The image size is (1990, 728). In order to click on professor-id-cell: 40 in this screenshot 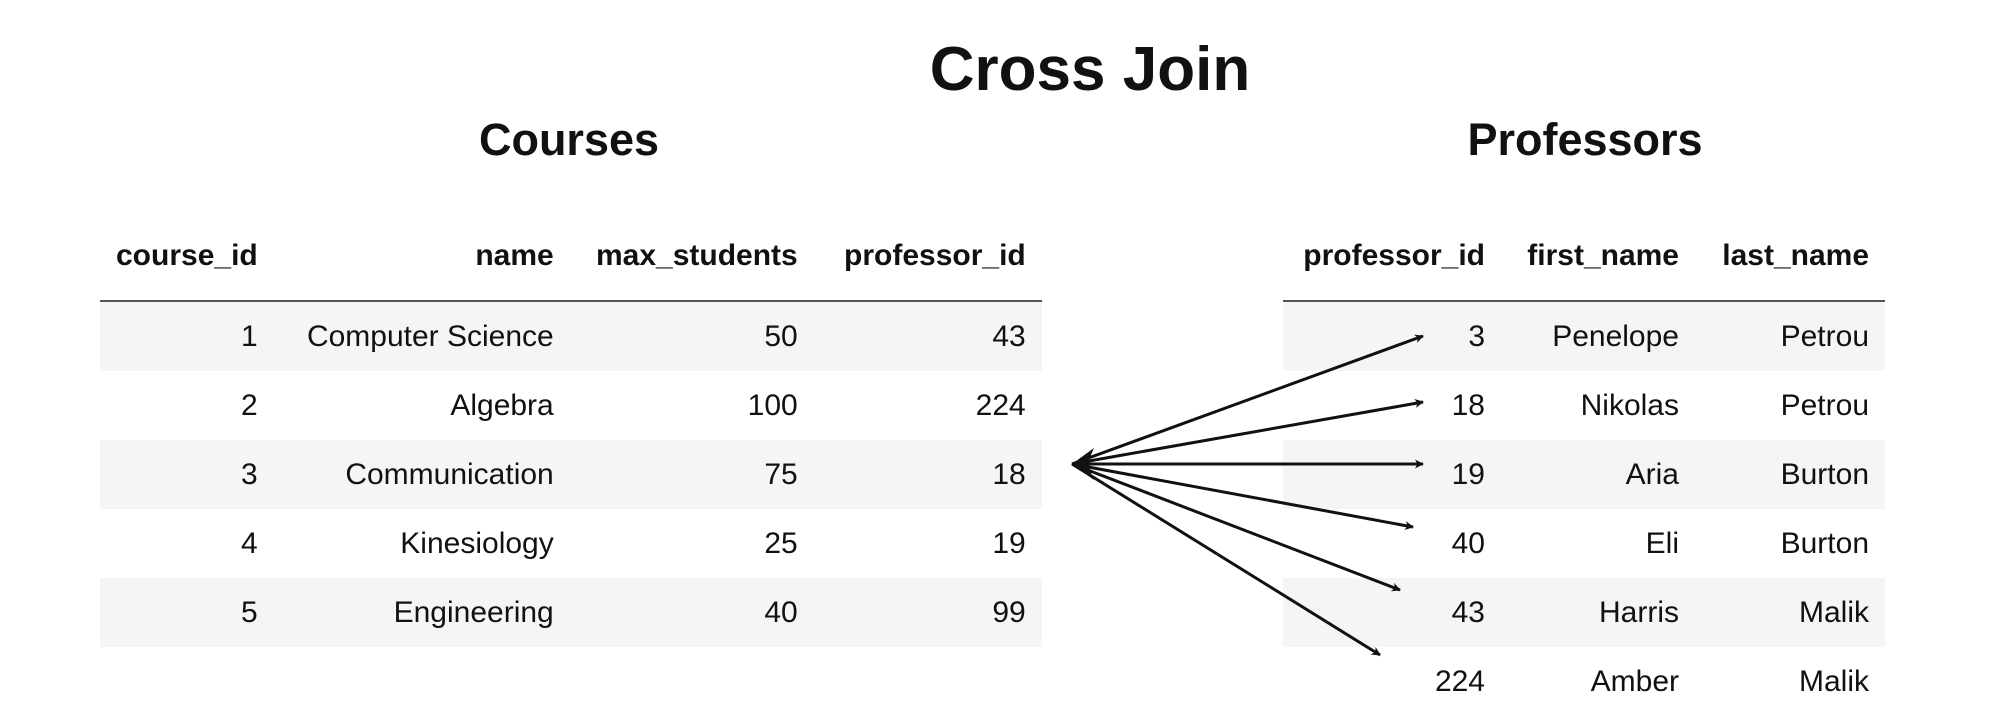, I will do `click(1392, 543)`.